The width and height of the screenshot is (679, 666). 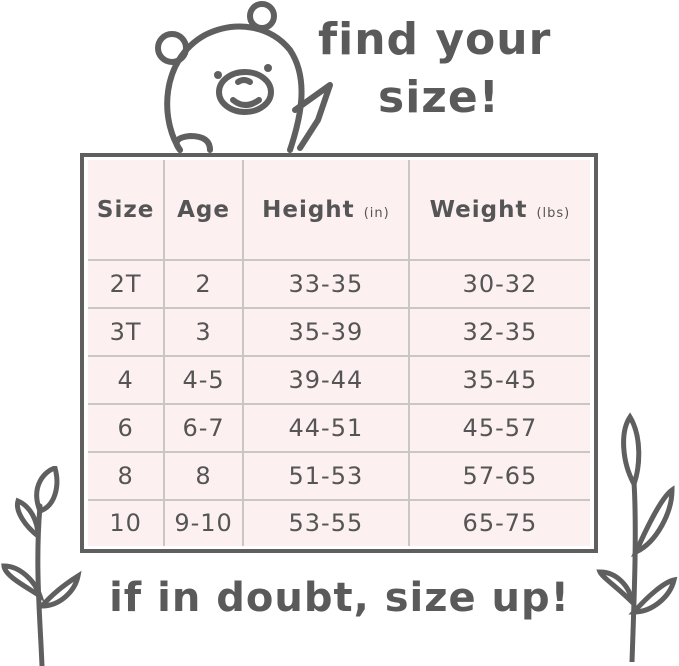 I want to click on header-row: Size Age Height (in) Weight (lbs), so click(x=339, y=211).